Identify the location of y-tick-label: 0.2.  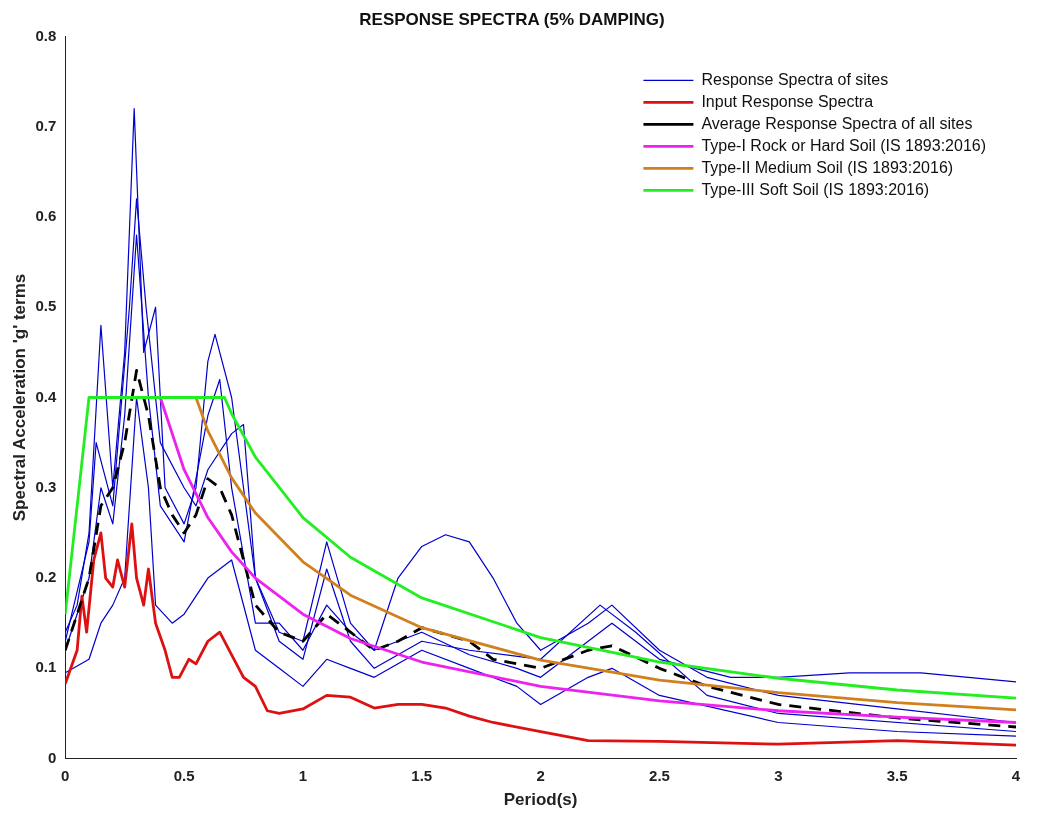
(46, 577).